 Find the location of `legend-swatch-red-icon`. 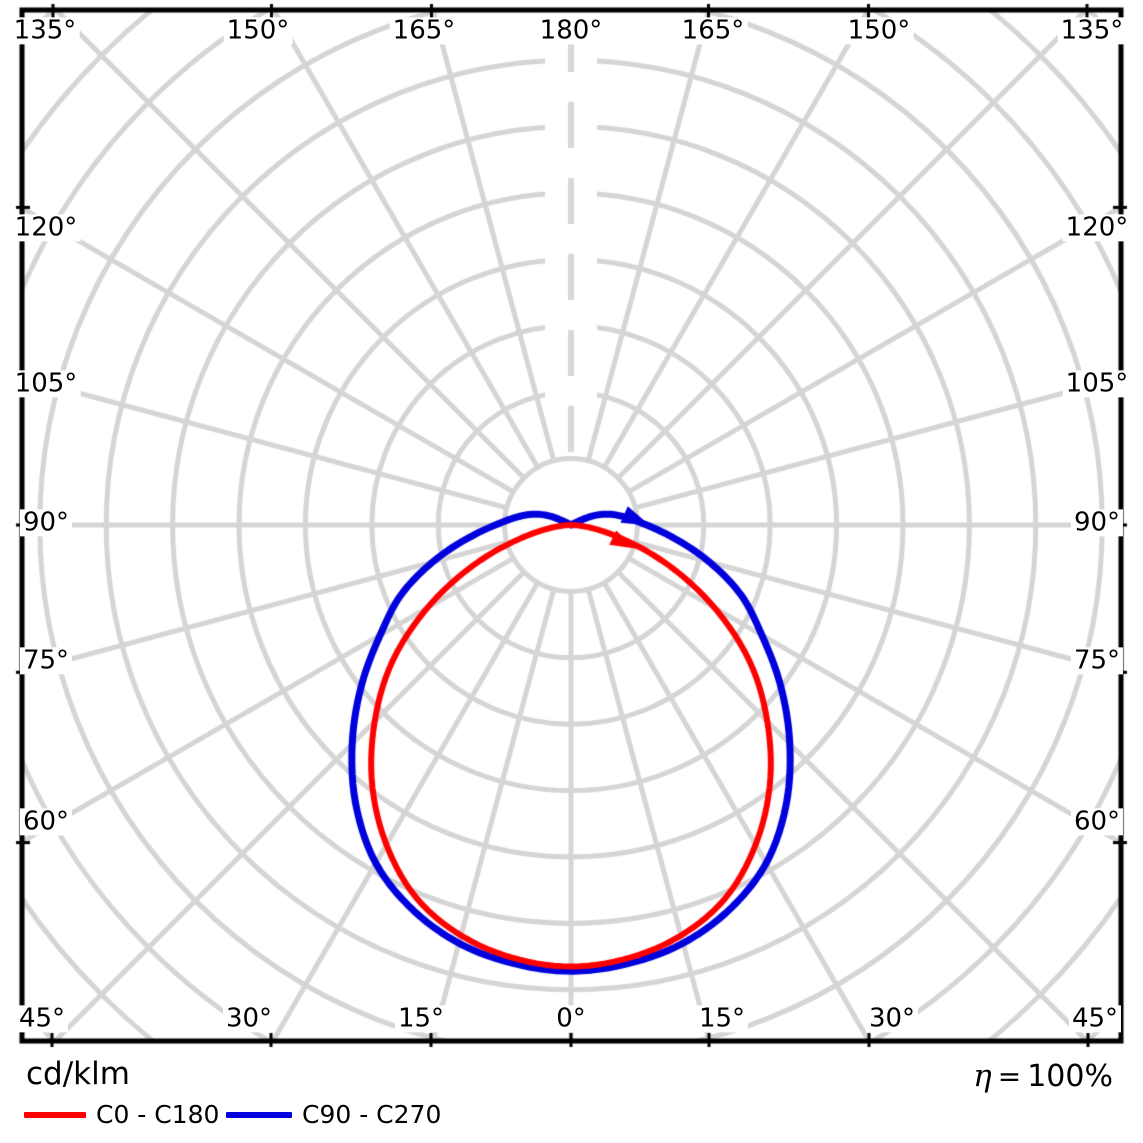

legend-swatch-red-icon is located at coordinates (55, 1115).